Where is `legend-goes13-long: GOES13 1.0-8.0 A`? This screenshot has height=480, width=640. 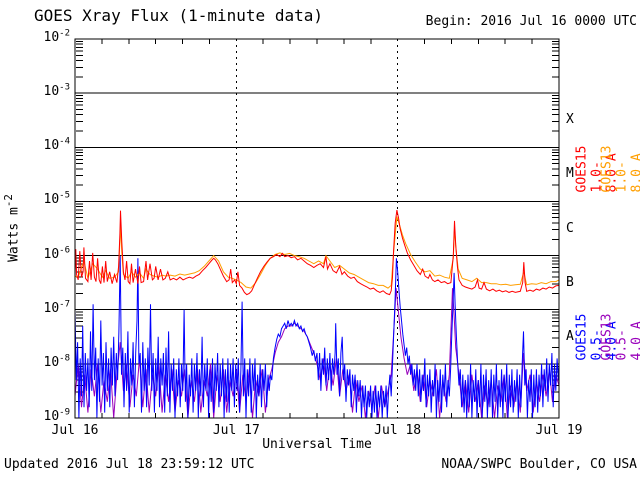
legend-goes13-long: GOES13 1.0-8.0 A is located at coordinates (619, 169).